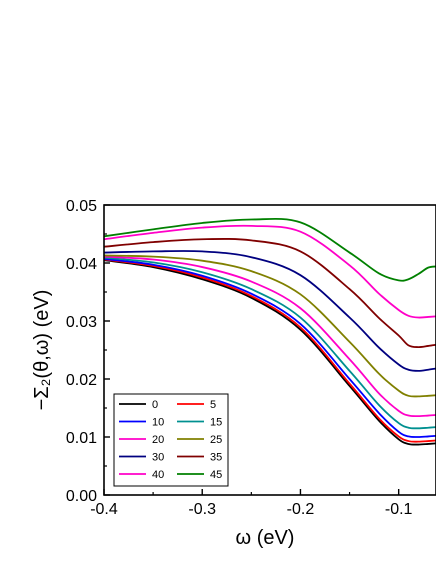 The image size is (436, 564). I want to click on x-tick-label: -0.4, so click(104, 509).